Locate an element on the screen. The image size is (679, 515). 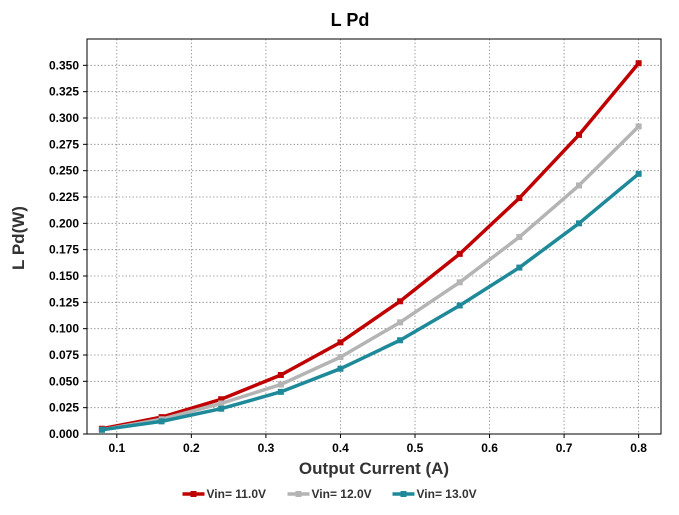
legend-item: Vin= 13.0V is located at coordinates (434, 494).